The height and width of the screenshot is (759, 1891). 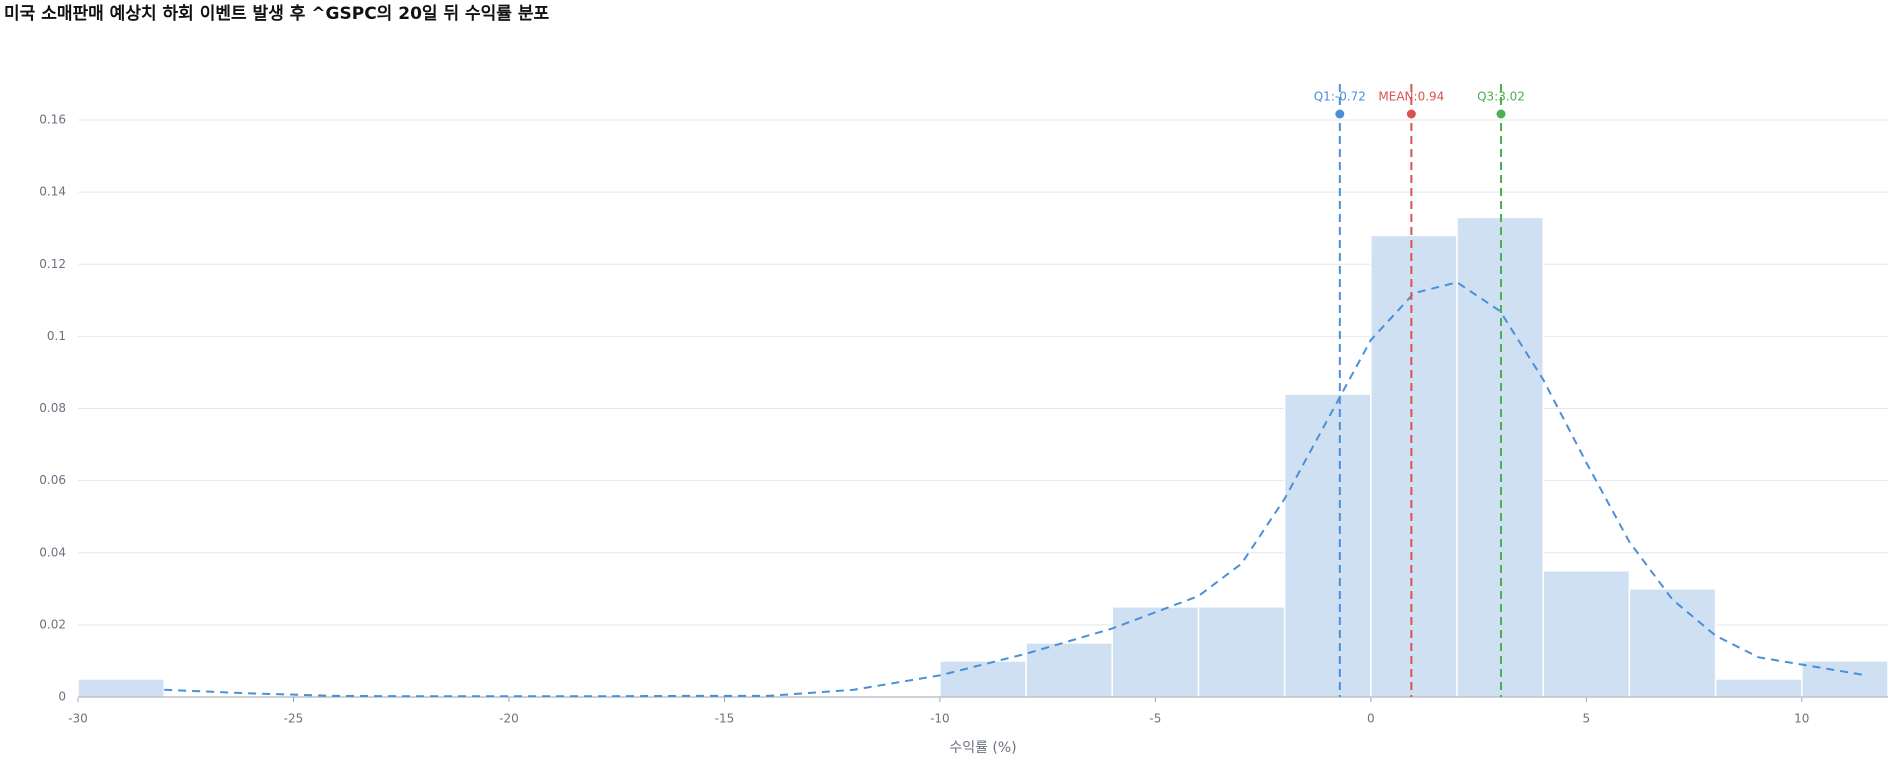 I want to click on y-tick-label: 0.02, so click(x=52, y=624).